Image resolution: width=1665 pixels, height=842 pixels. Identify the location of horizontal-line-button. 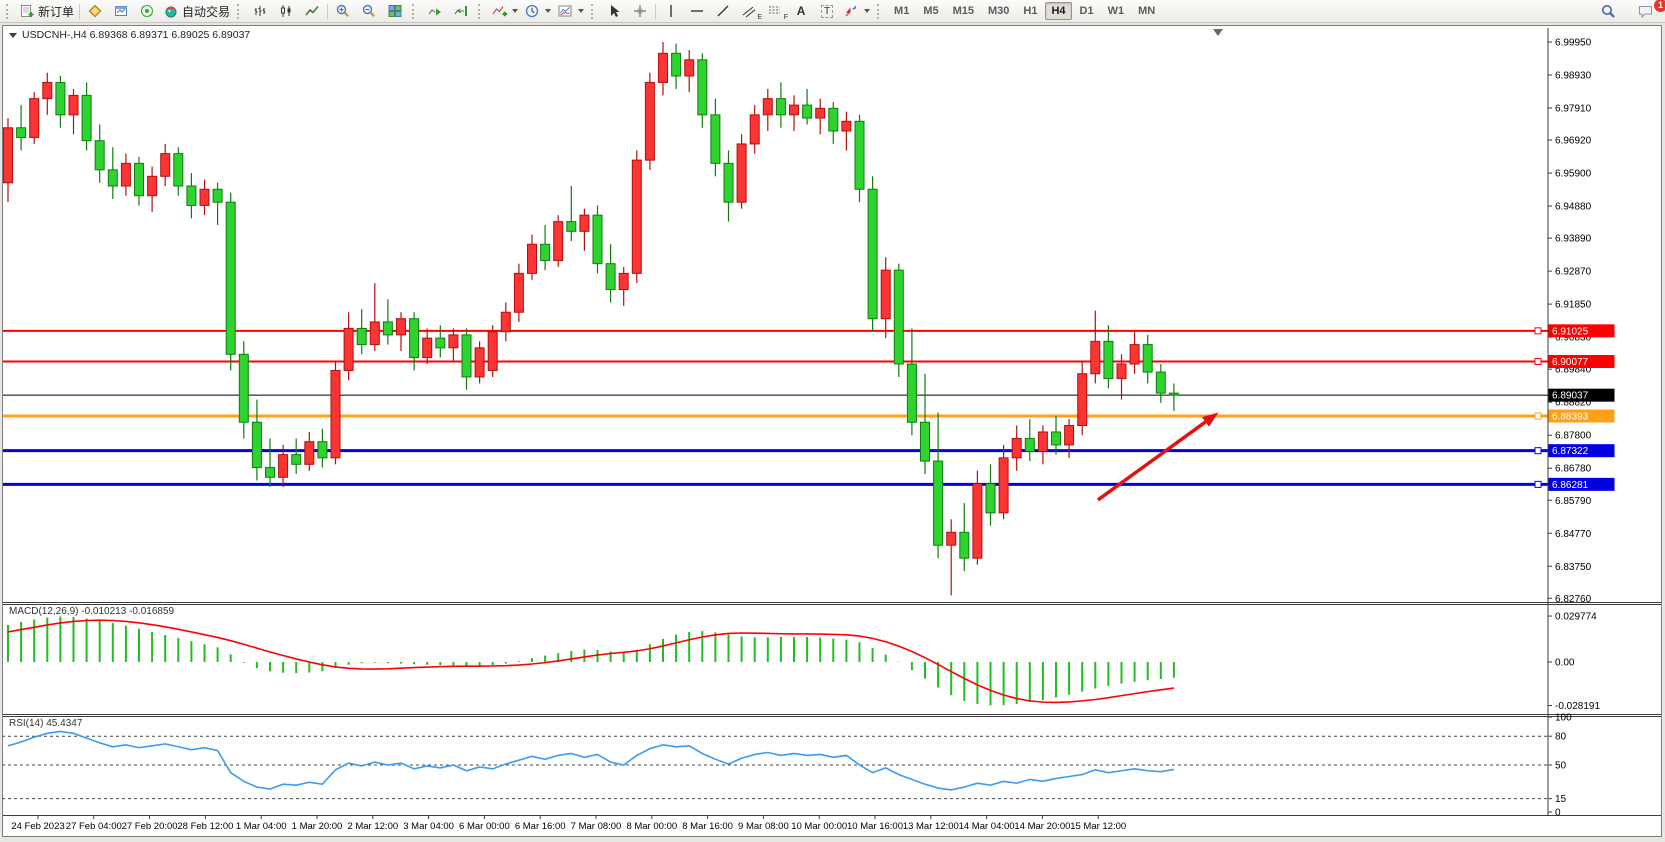
(697, 11).